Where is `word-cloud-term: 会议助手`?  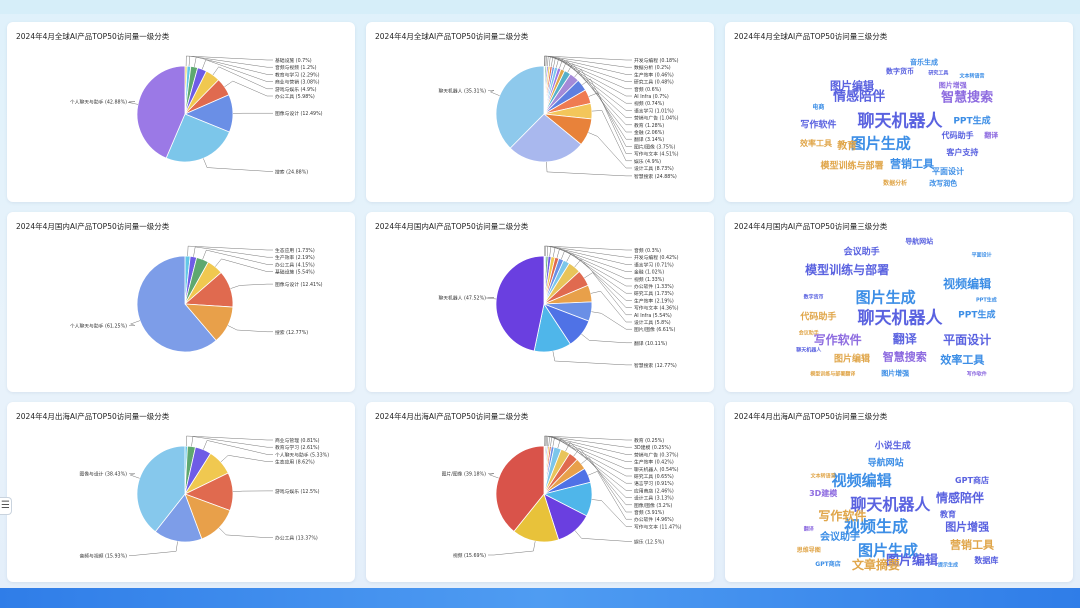
word-cloud-term: 会议助手 is located at coordinates (861, 252).